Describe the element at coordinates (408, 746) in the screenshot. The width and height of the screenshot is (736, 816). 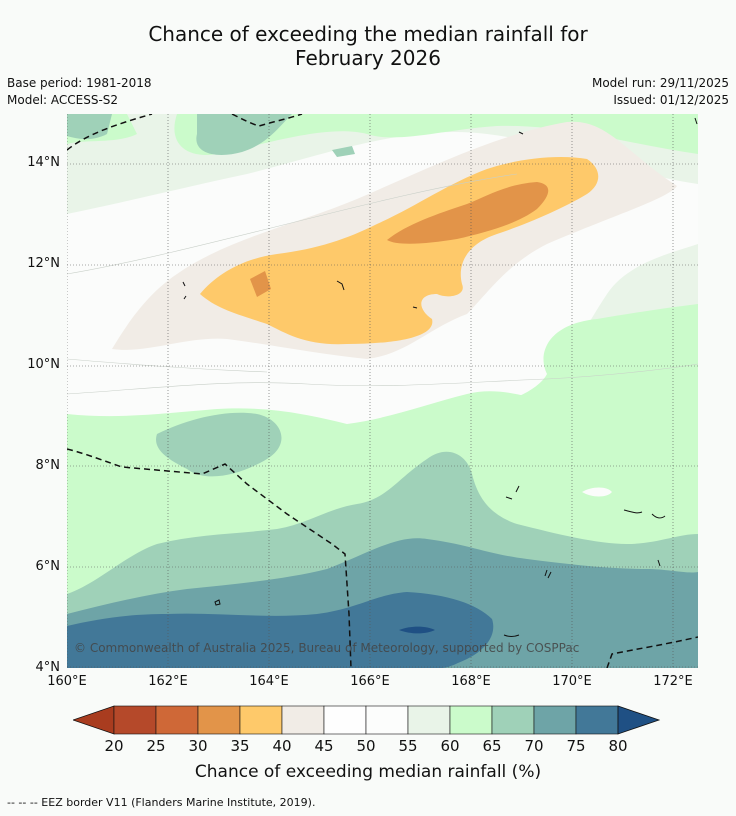
I see `colorbar-tick-label: 55` at that location.